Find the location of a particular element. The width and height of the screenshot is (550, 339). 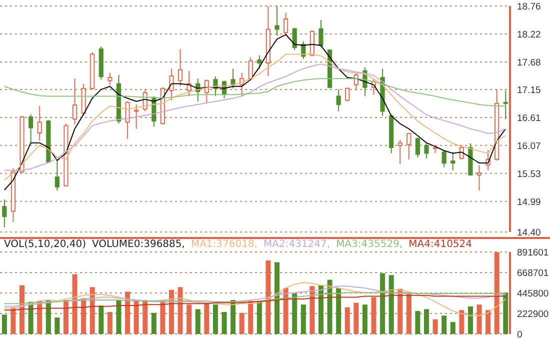

text: VOLUME0:396885, is located at coordinates (138, 244).